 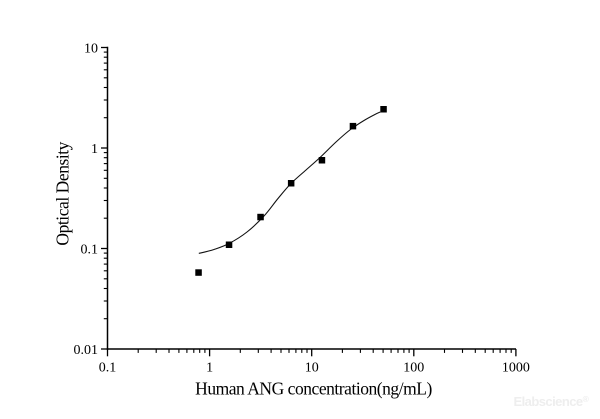 What do you see at coordinates (86, 350) in the screenshot?
I see `svg-text: 0.01` at bounding box center [86, 350].